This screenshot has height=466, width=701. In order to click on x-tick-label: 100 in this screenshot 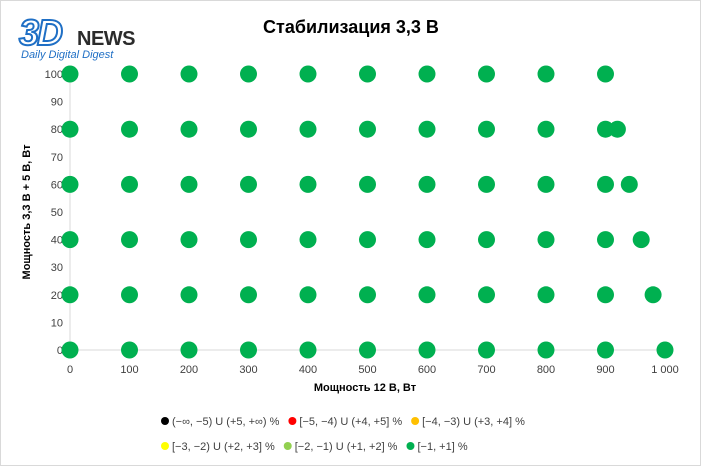, I will do `click(129, 370)`.